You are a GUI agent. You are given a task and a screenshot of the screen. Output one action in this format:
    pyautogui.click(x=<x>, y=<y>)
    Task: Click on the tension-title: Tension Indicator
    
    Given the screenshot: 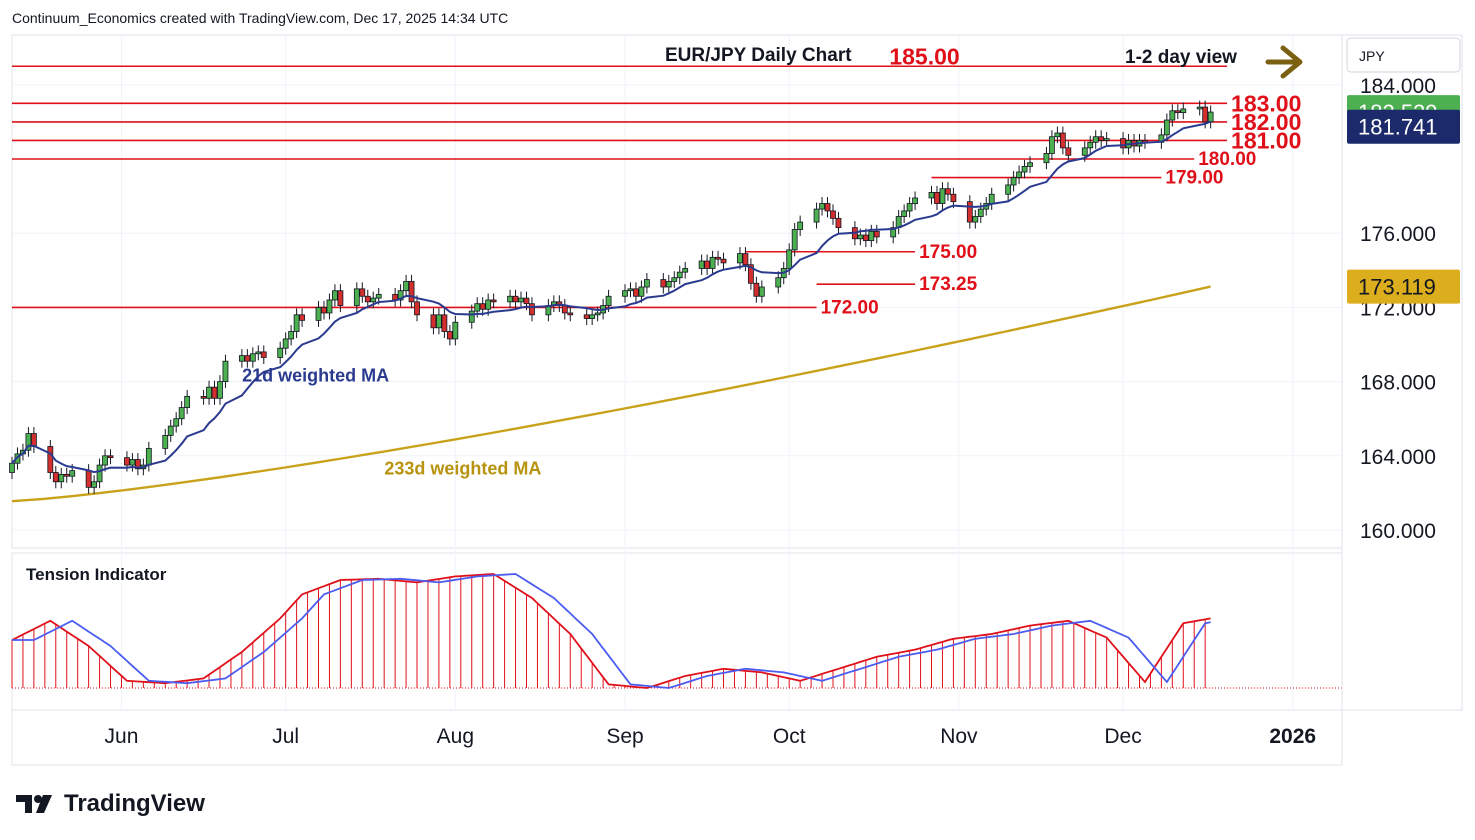 What is the action you would take?
    pyautogui.click(x=96, y=574)
    